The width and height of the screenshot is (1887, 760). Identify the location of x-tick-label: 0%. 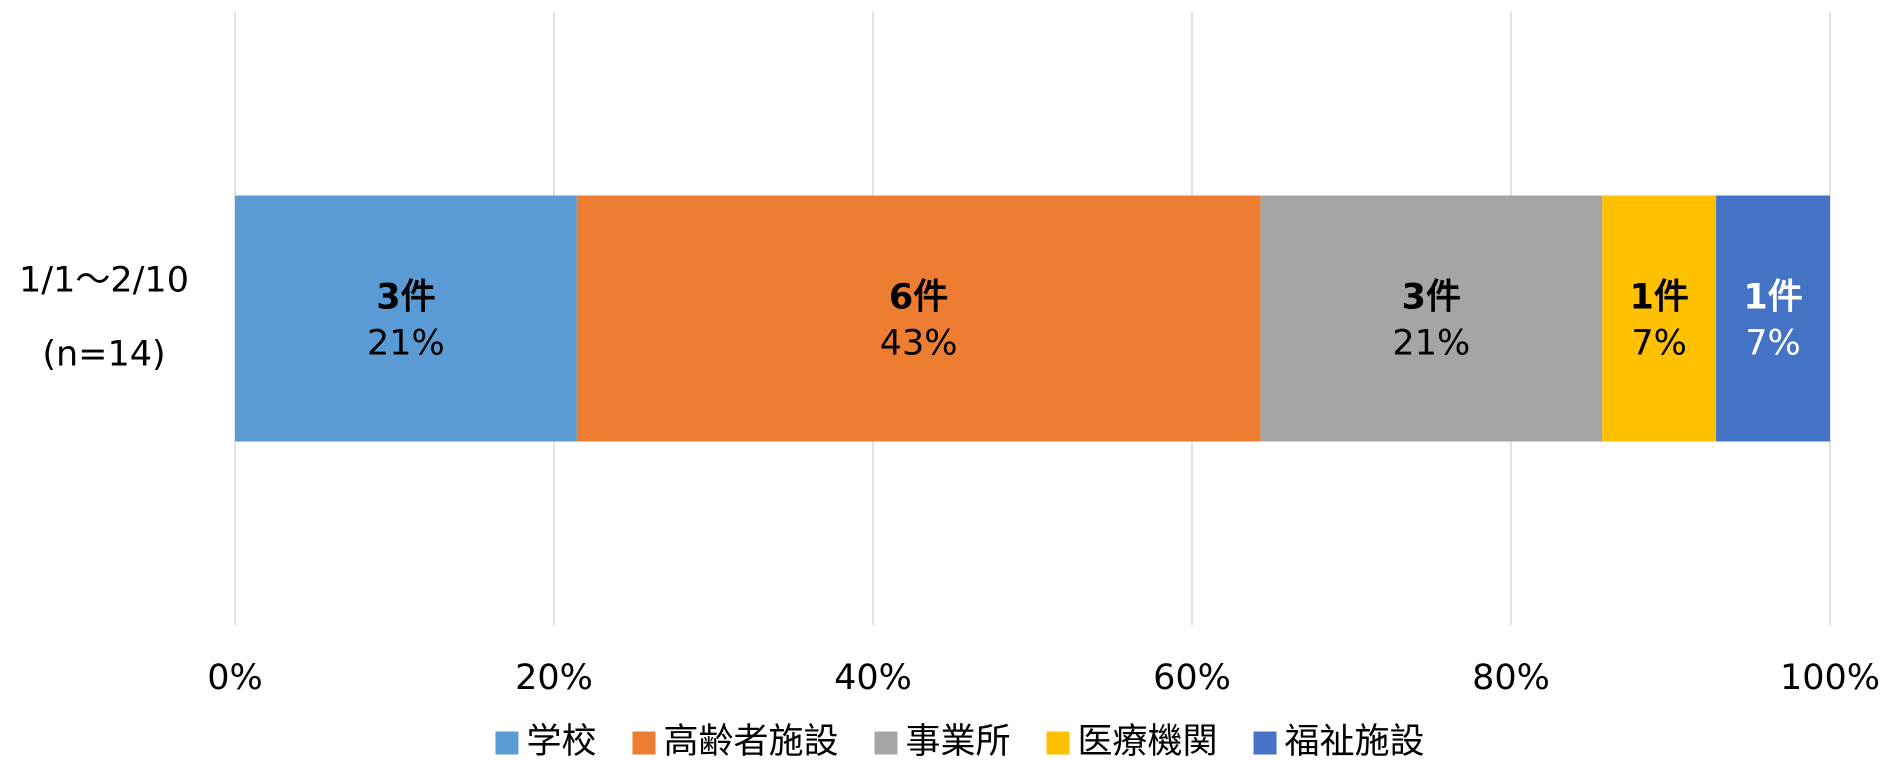
(235, 678).